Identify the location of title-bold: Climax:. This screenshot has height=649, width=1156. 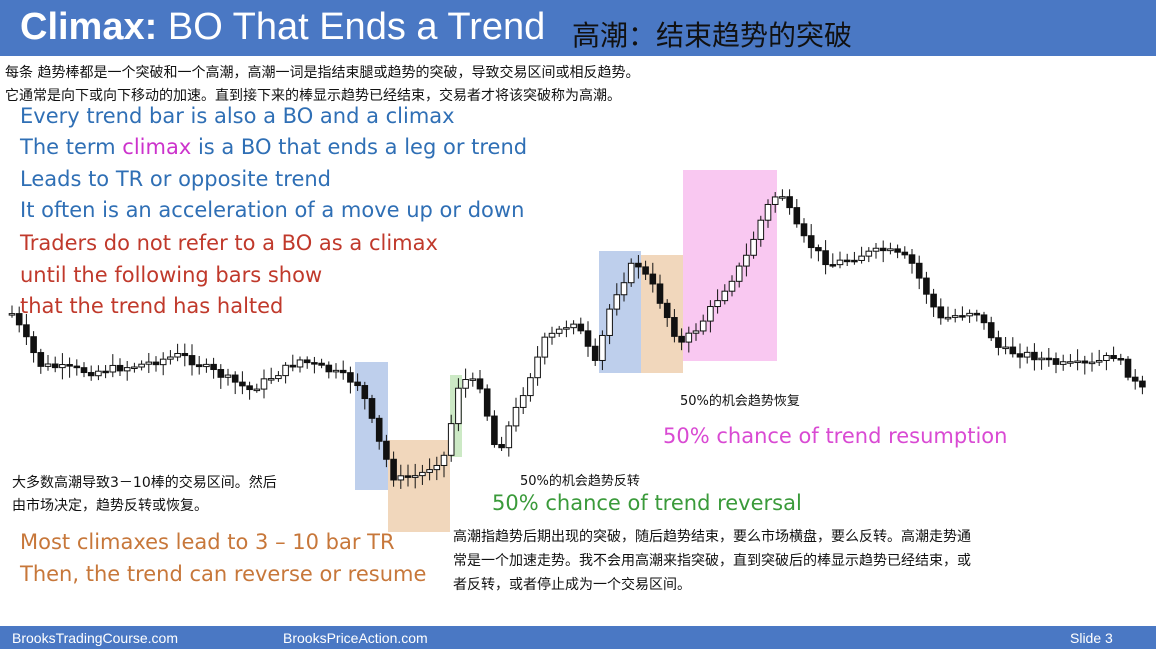
(89, 27).